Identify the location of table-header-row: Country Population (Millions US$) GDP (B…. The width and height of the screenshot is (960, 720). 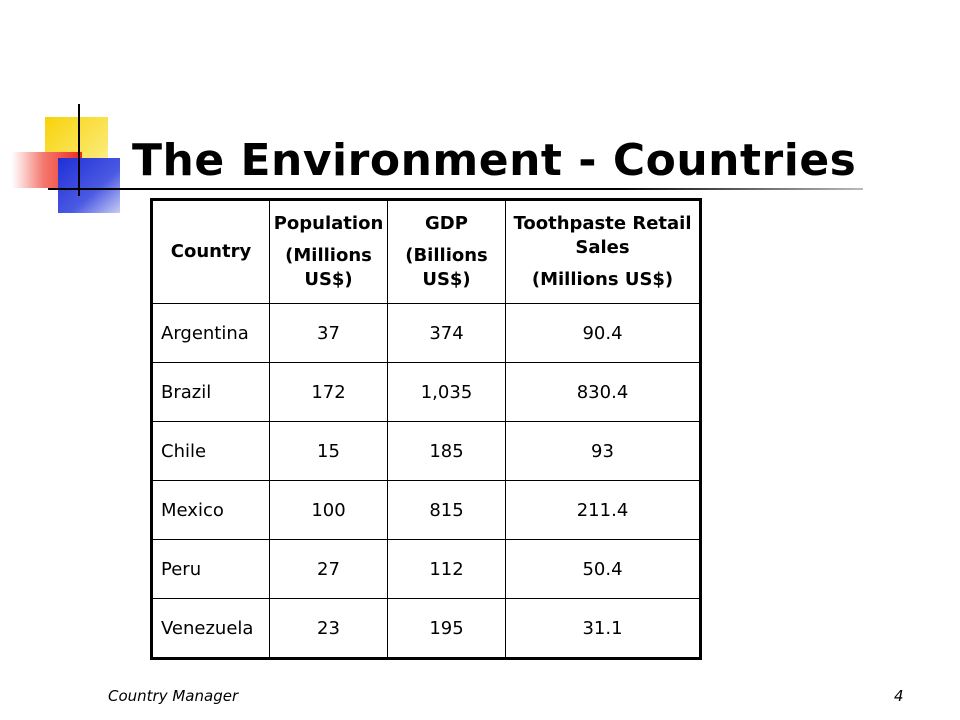
(426, 251).